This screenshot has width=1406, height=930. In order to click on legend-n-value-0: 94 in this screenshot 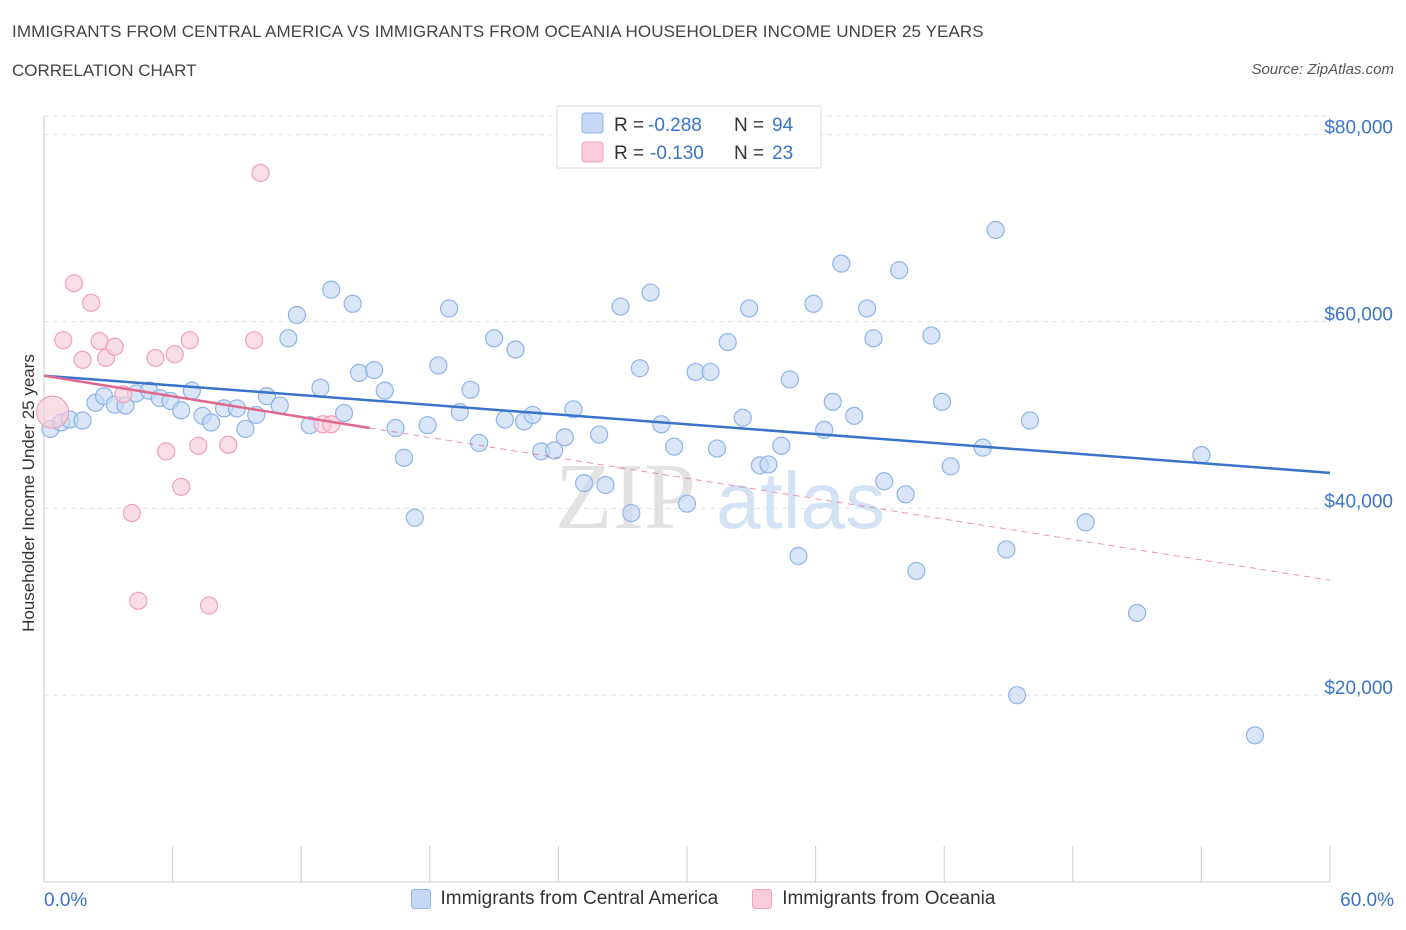, I will do `click(783, 125)`.